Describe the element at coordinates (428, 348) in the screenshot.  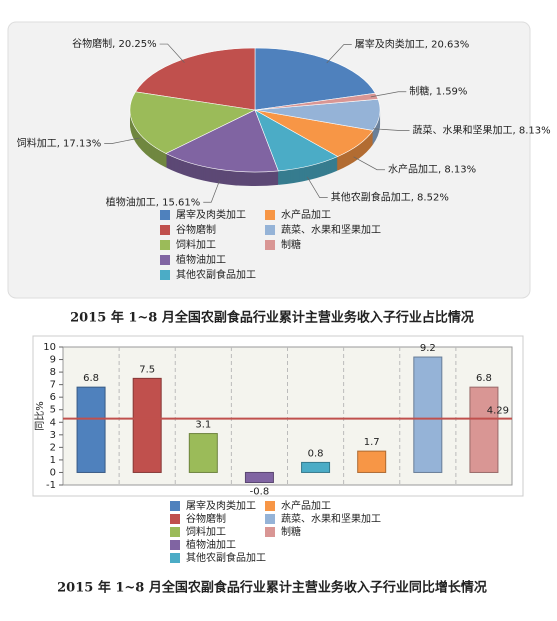
I see `data-label: 9.2` at that location.